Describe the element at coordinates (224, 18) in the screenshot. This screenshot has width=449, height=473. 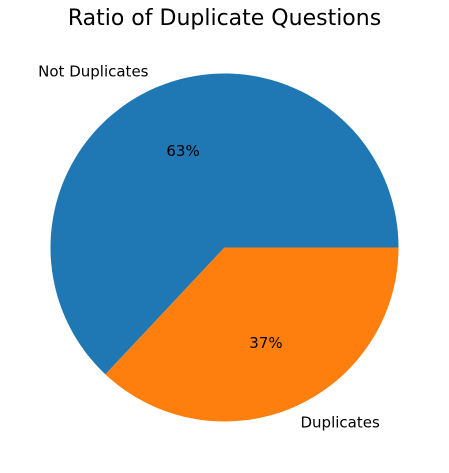
I see `chart-title: Ratio of Duplicate Questions` at that location.